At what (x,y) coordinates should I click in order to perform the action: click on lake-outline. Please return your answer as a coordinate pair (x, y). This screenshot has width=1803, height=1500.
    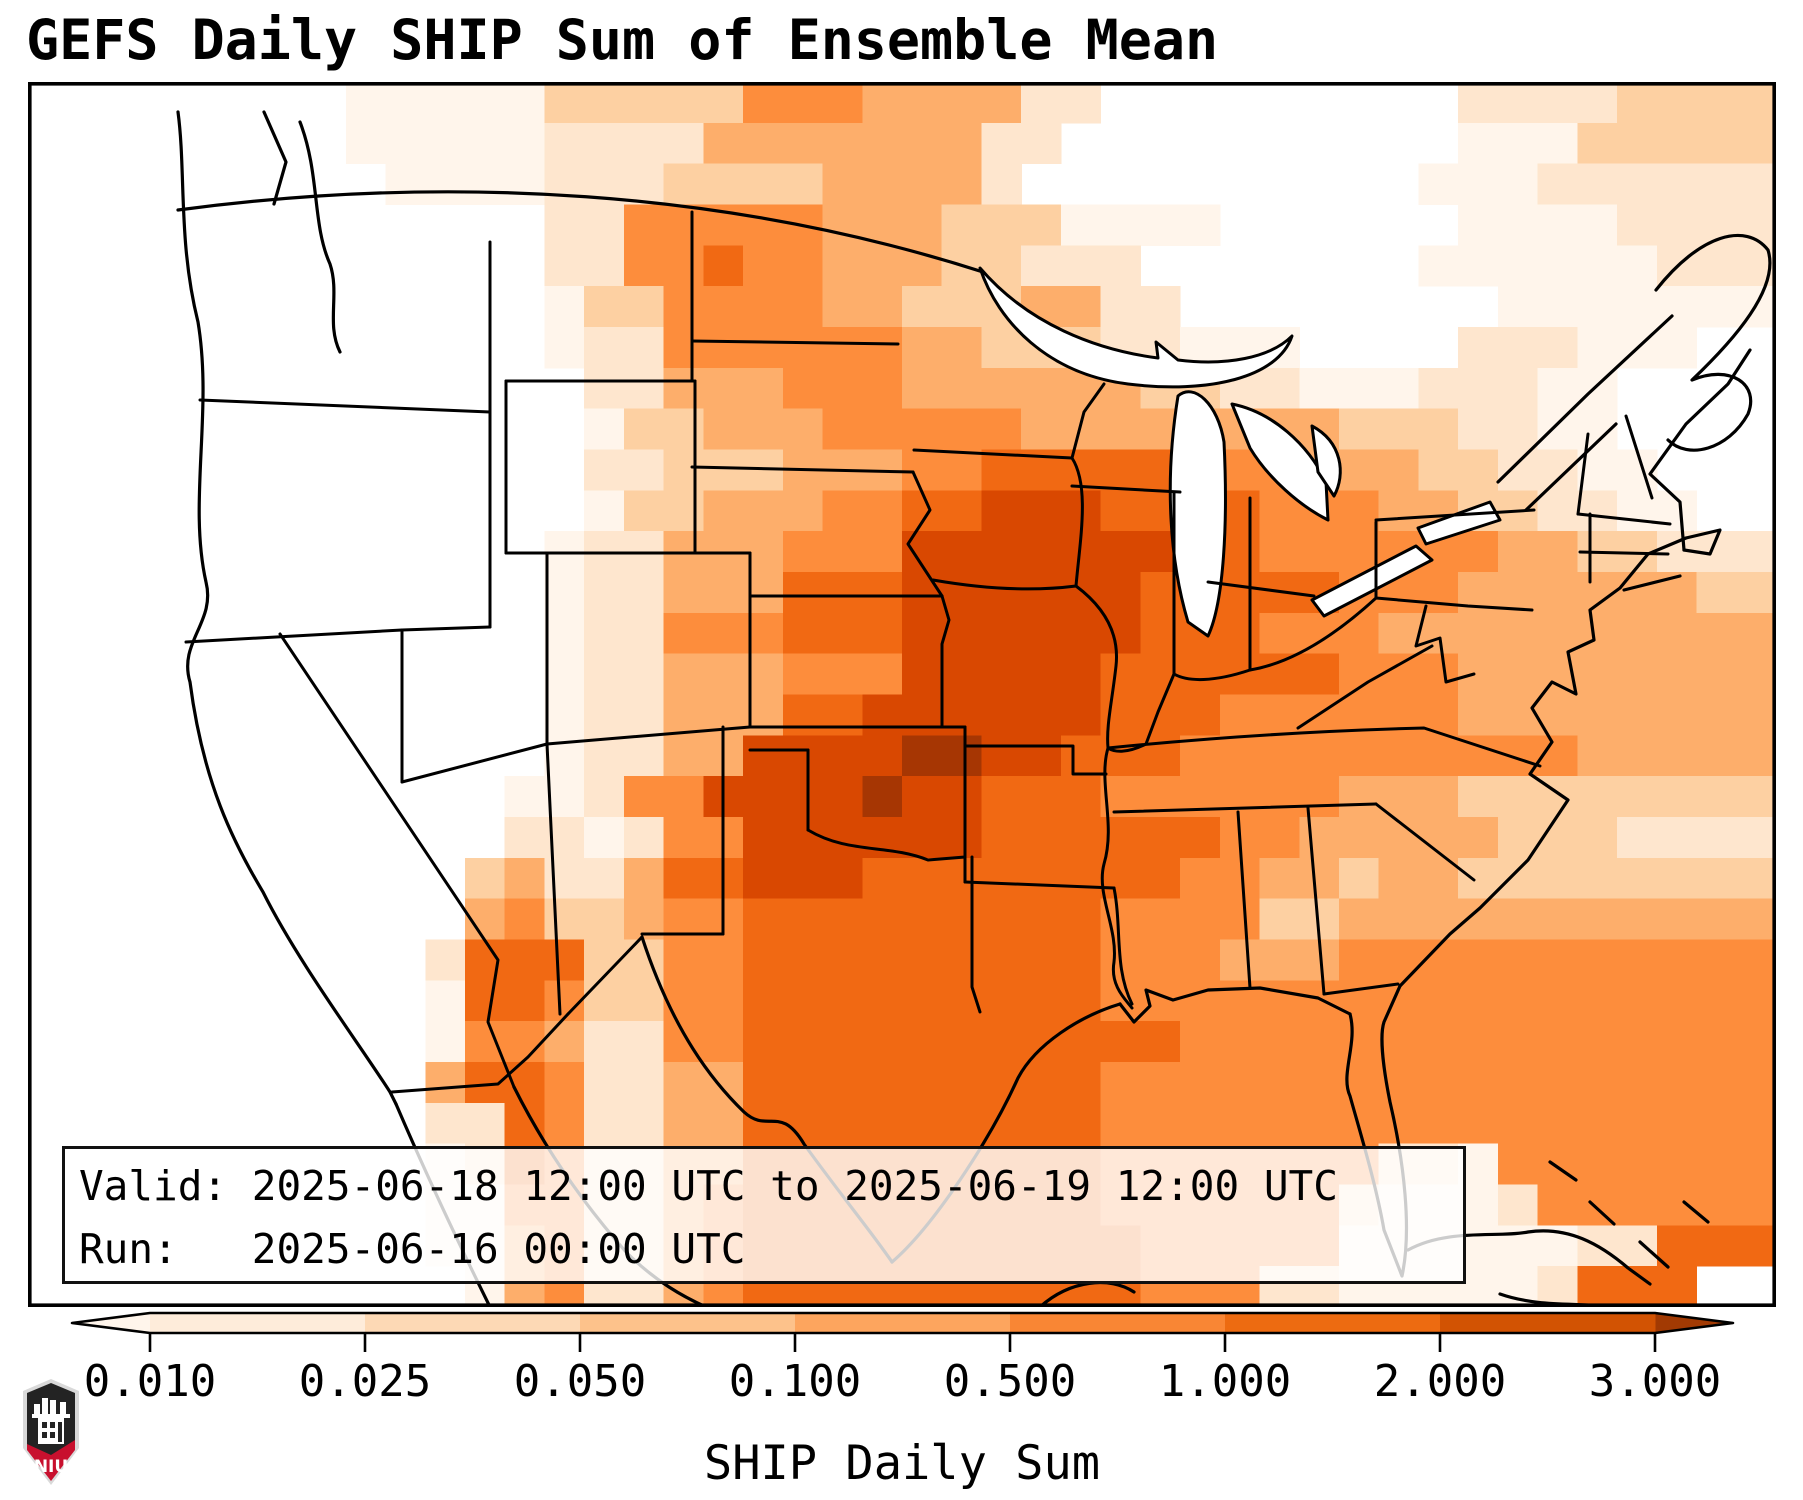
    Looking at the image, I should click on (1136, 327).